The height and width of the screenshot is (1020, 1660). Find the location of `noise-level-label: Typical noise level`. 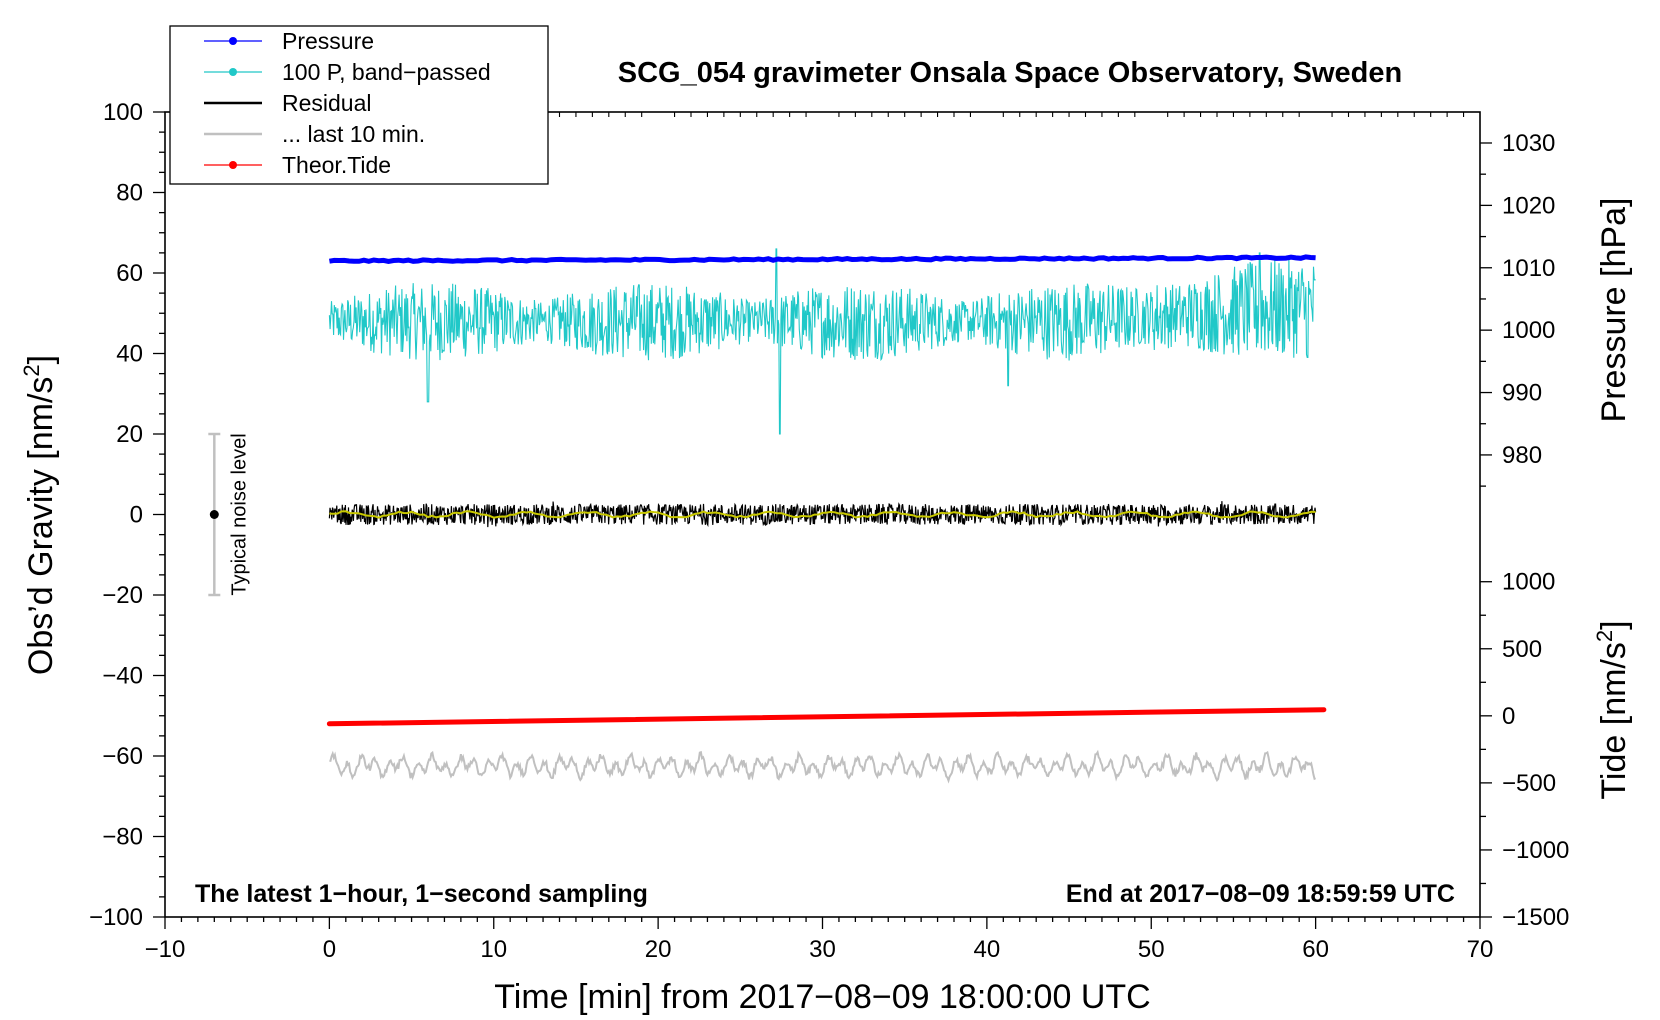

noise-level-label: Typical noise level is located at coordinates (239, 514).